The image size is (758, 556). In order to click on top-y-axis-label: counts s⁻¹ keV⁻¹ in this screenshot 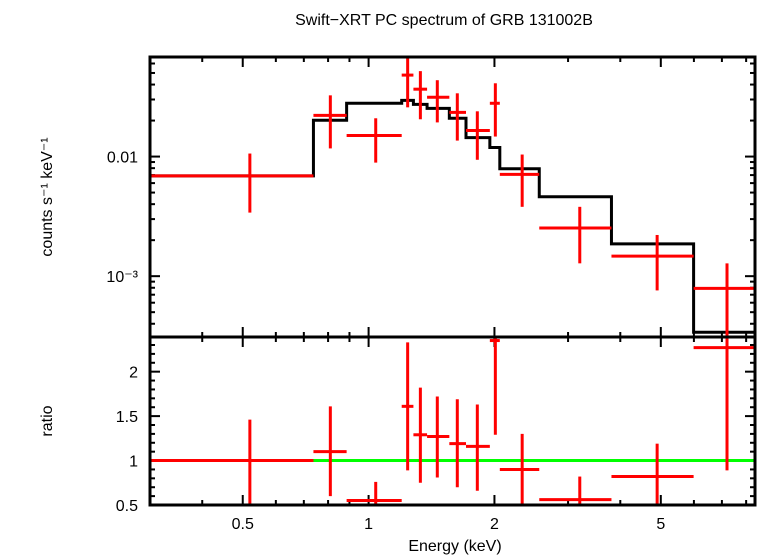, I will do `click(47, 196)`.